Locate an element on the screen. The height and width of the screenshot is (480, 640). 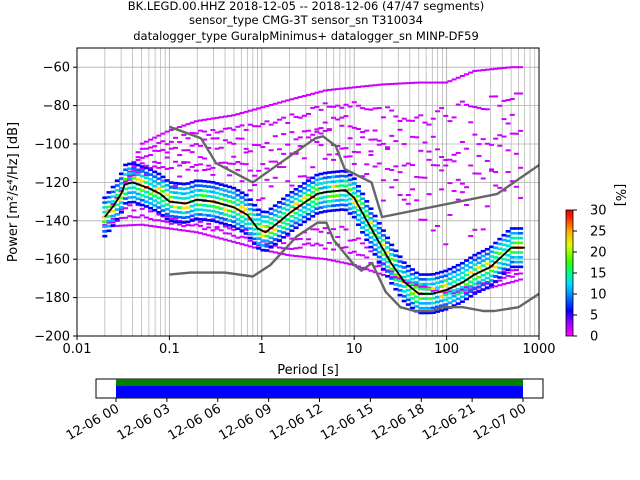
time-tick-label: 12-06 06 is located at coordinates (195, 422).